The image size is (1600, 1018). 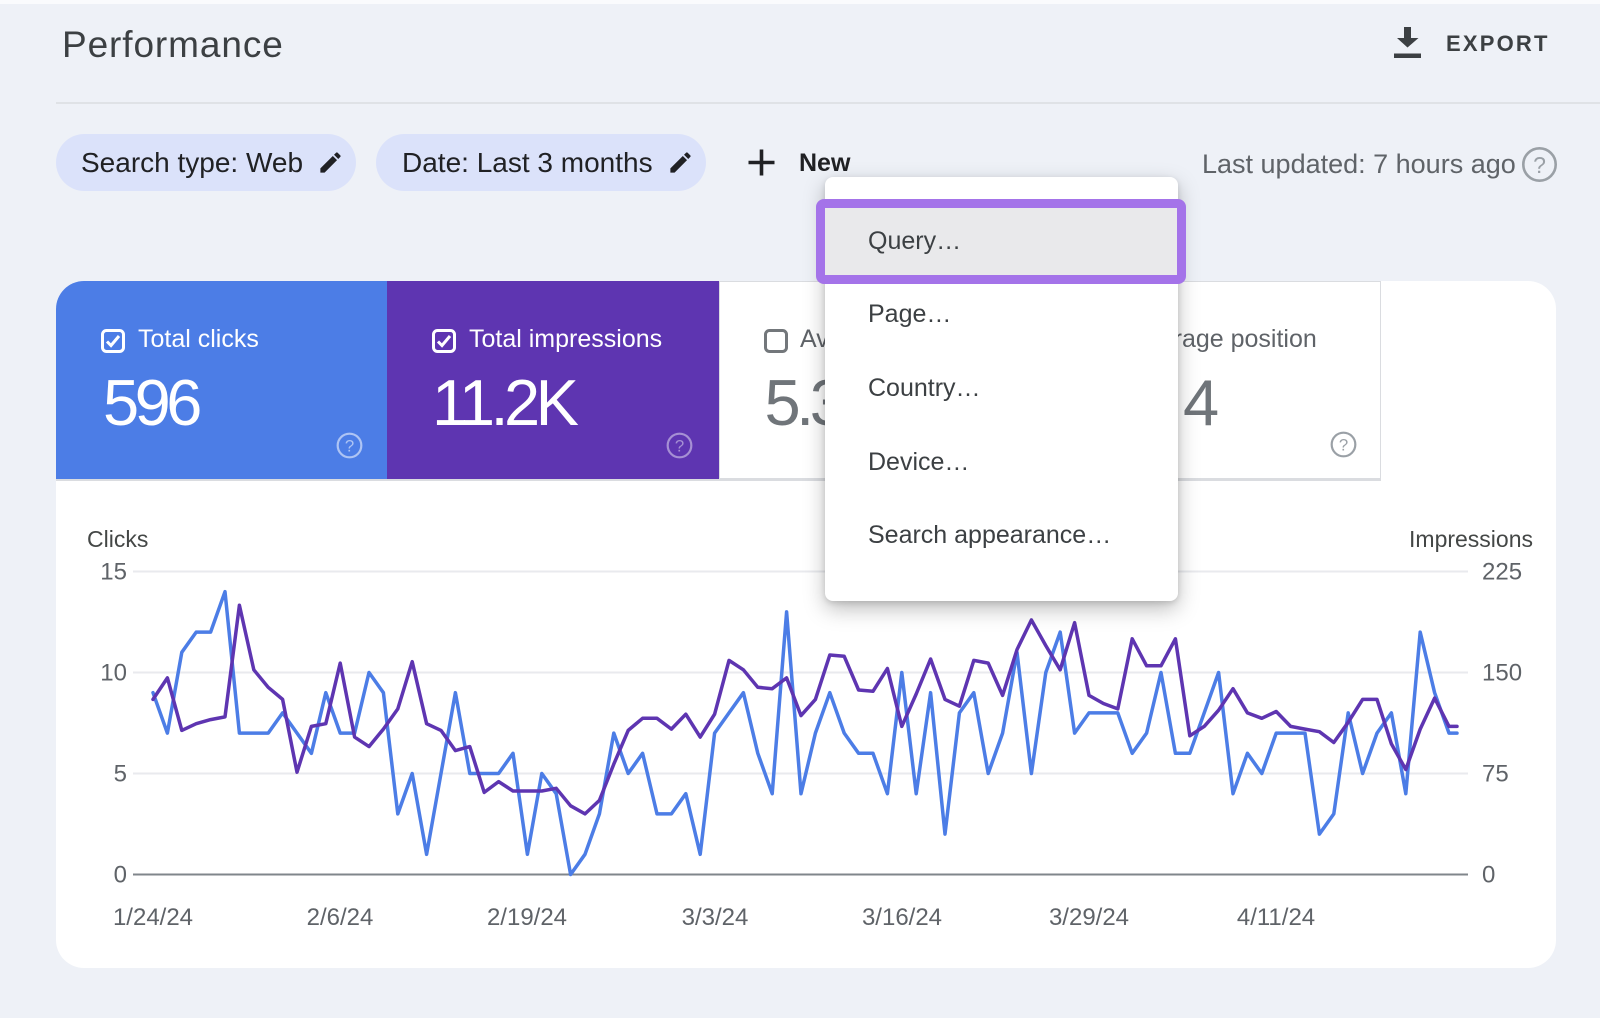 What do you see at coordinates (113, 673) in the screenshot?
I see `svg-text: 10` at bounding box center [113, 673].